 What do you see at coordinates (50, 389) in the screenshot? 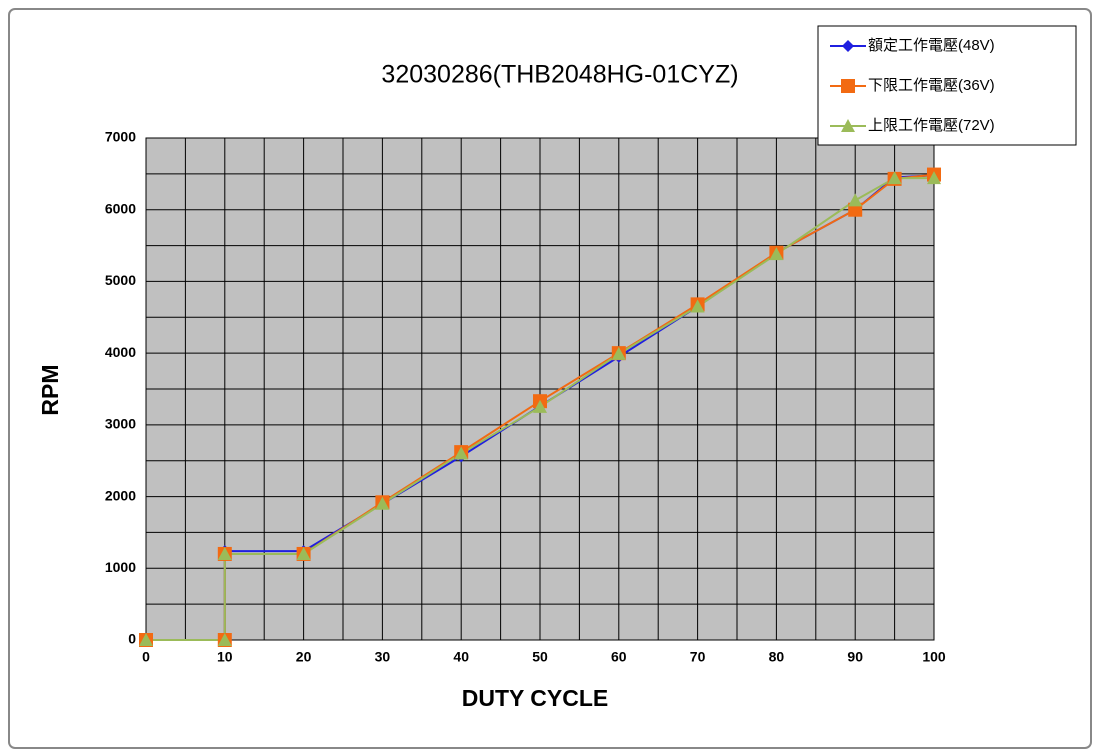
I see `y-axis-label: RPM` at bounding box center [50, 389].